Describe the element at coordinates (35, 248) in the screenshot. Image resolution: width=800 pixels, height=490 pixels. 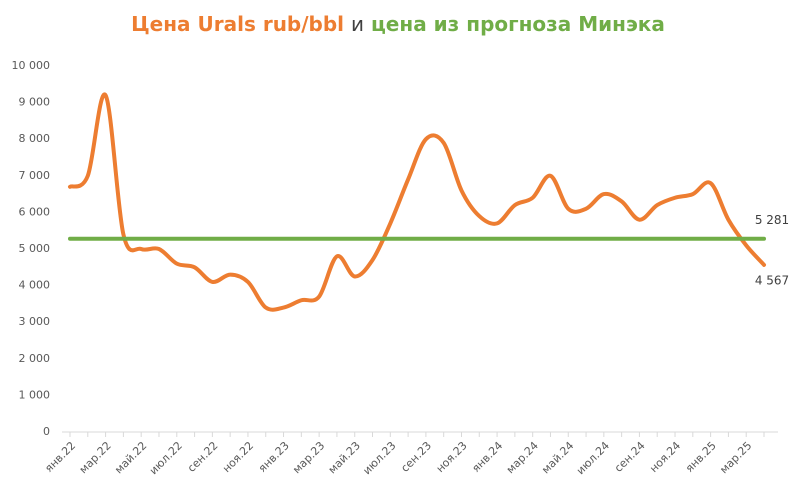
I see `y-tick-label: 5 000` at that location.